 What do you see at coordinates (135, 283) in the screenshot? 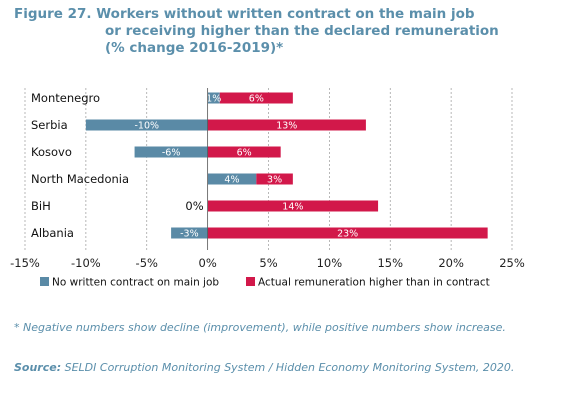
I see `legend-label-no-written-contract: No written contract on main job` at bounding box center [135, 283].